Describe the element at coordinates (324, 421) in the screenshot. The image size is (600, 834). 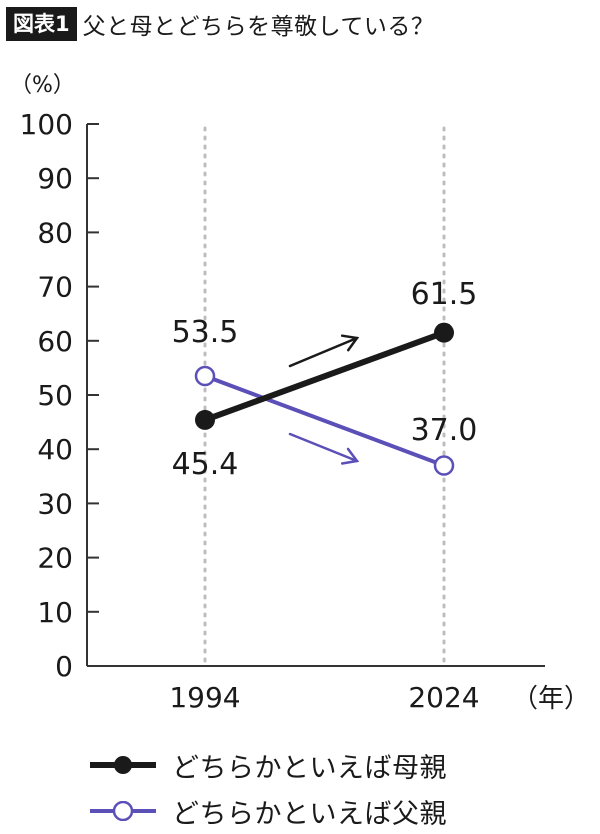
I see `series-line-father` at that location.